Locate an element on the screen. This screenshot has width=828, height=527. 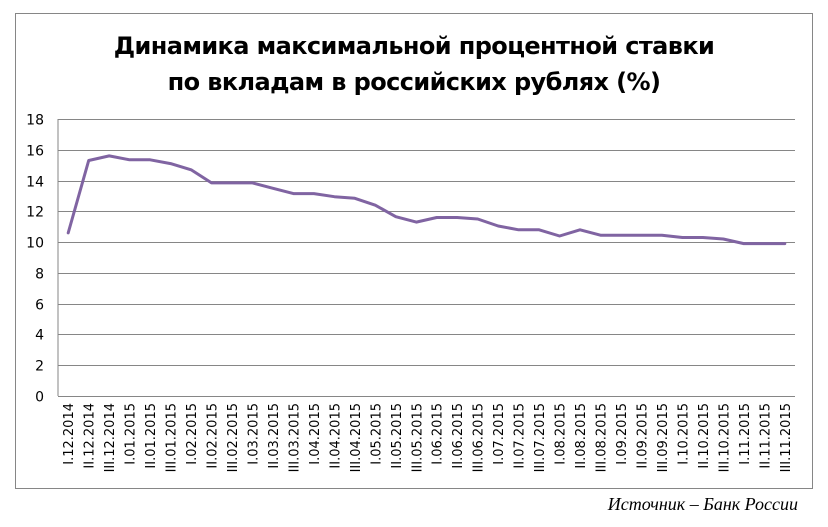
x-tick-label: I.12.2014 is located at coordinates (69, 434).